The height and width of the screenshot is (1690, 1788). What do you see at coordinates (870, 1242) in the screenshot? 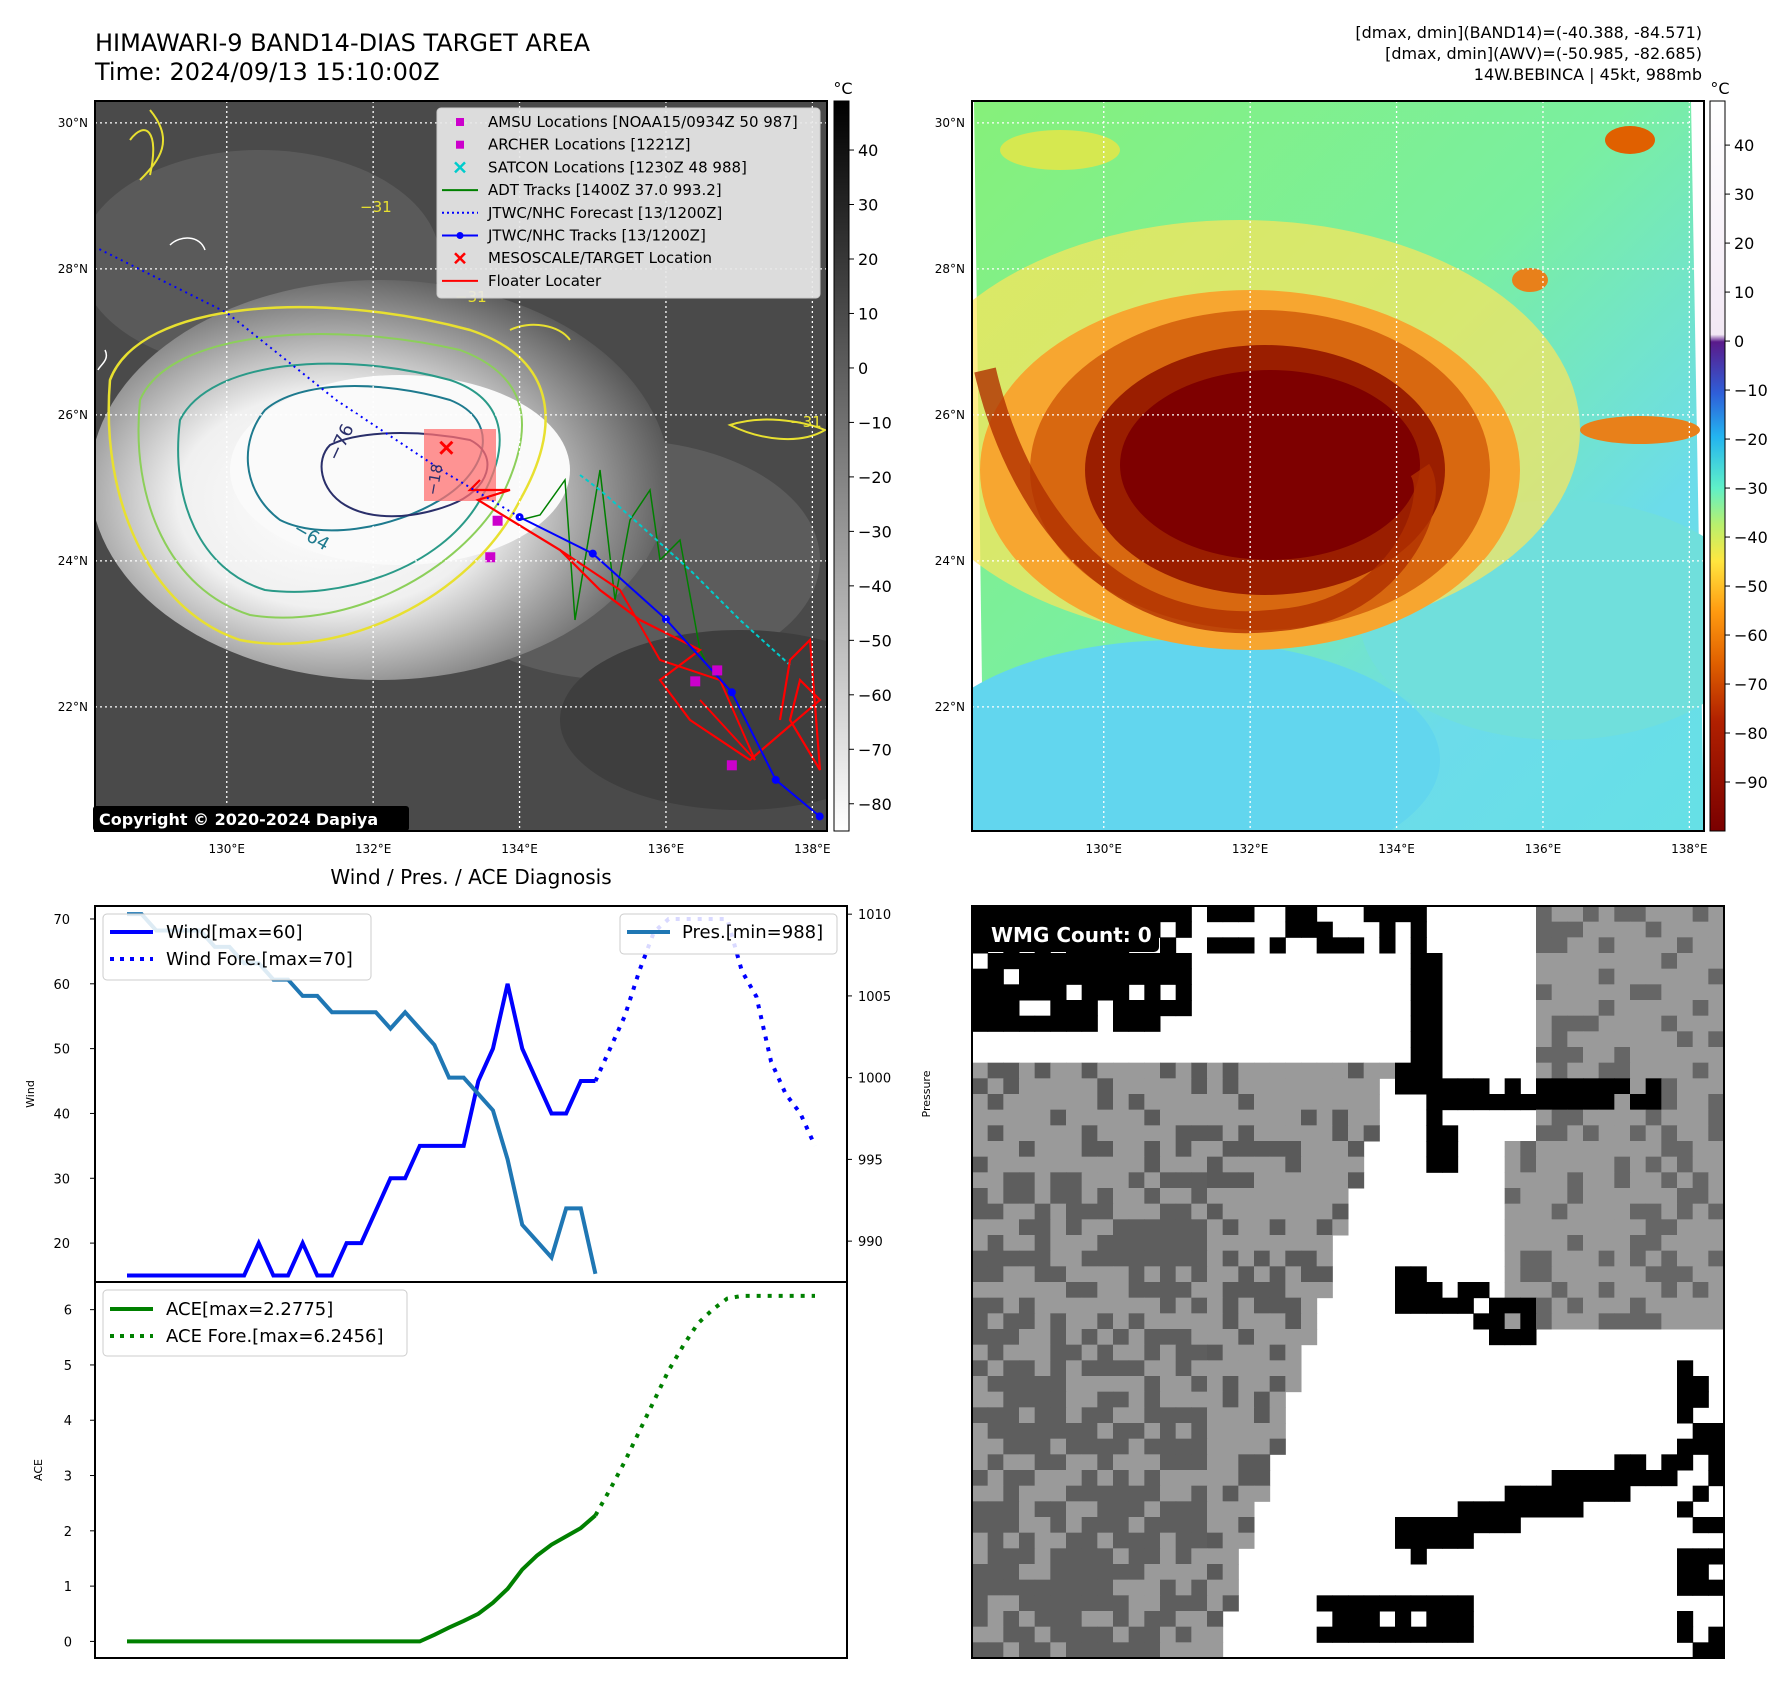
I see `pressure-tick-label: 990` at bounding box center [870, 1242].